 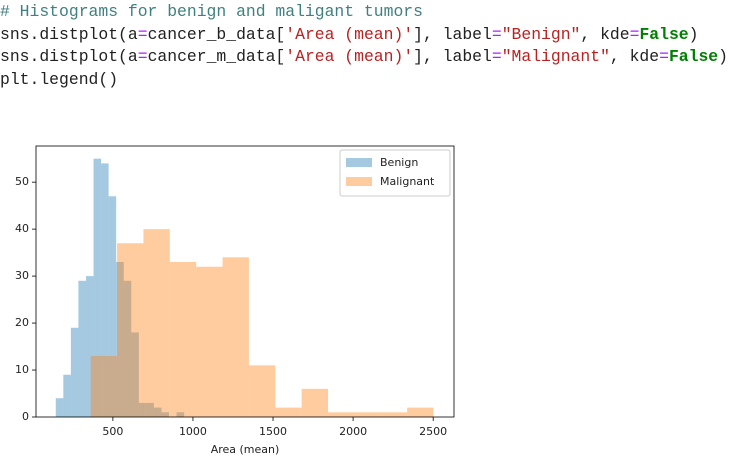 I want to click on y-tick-label: 20, so click(x=22, y=322).